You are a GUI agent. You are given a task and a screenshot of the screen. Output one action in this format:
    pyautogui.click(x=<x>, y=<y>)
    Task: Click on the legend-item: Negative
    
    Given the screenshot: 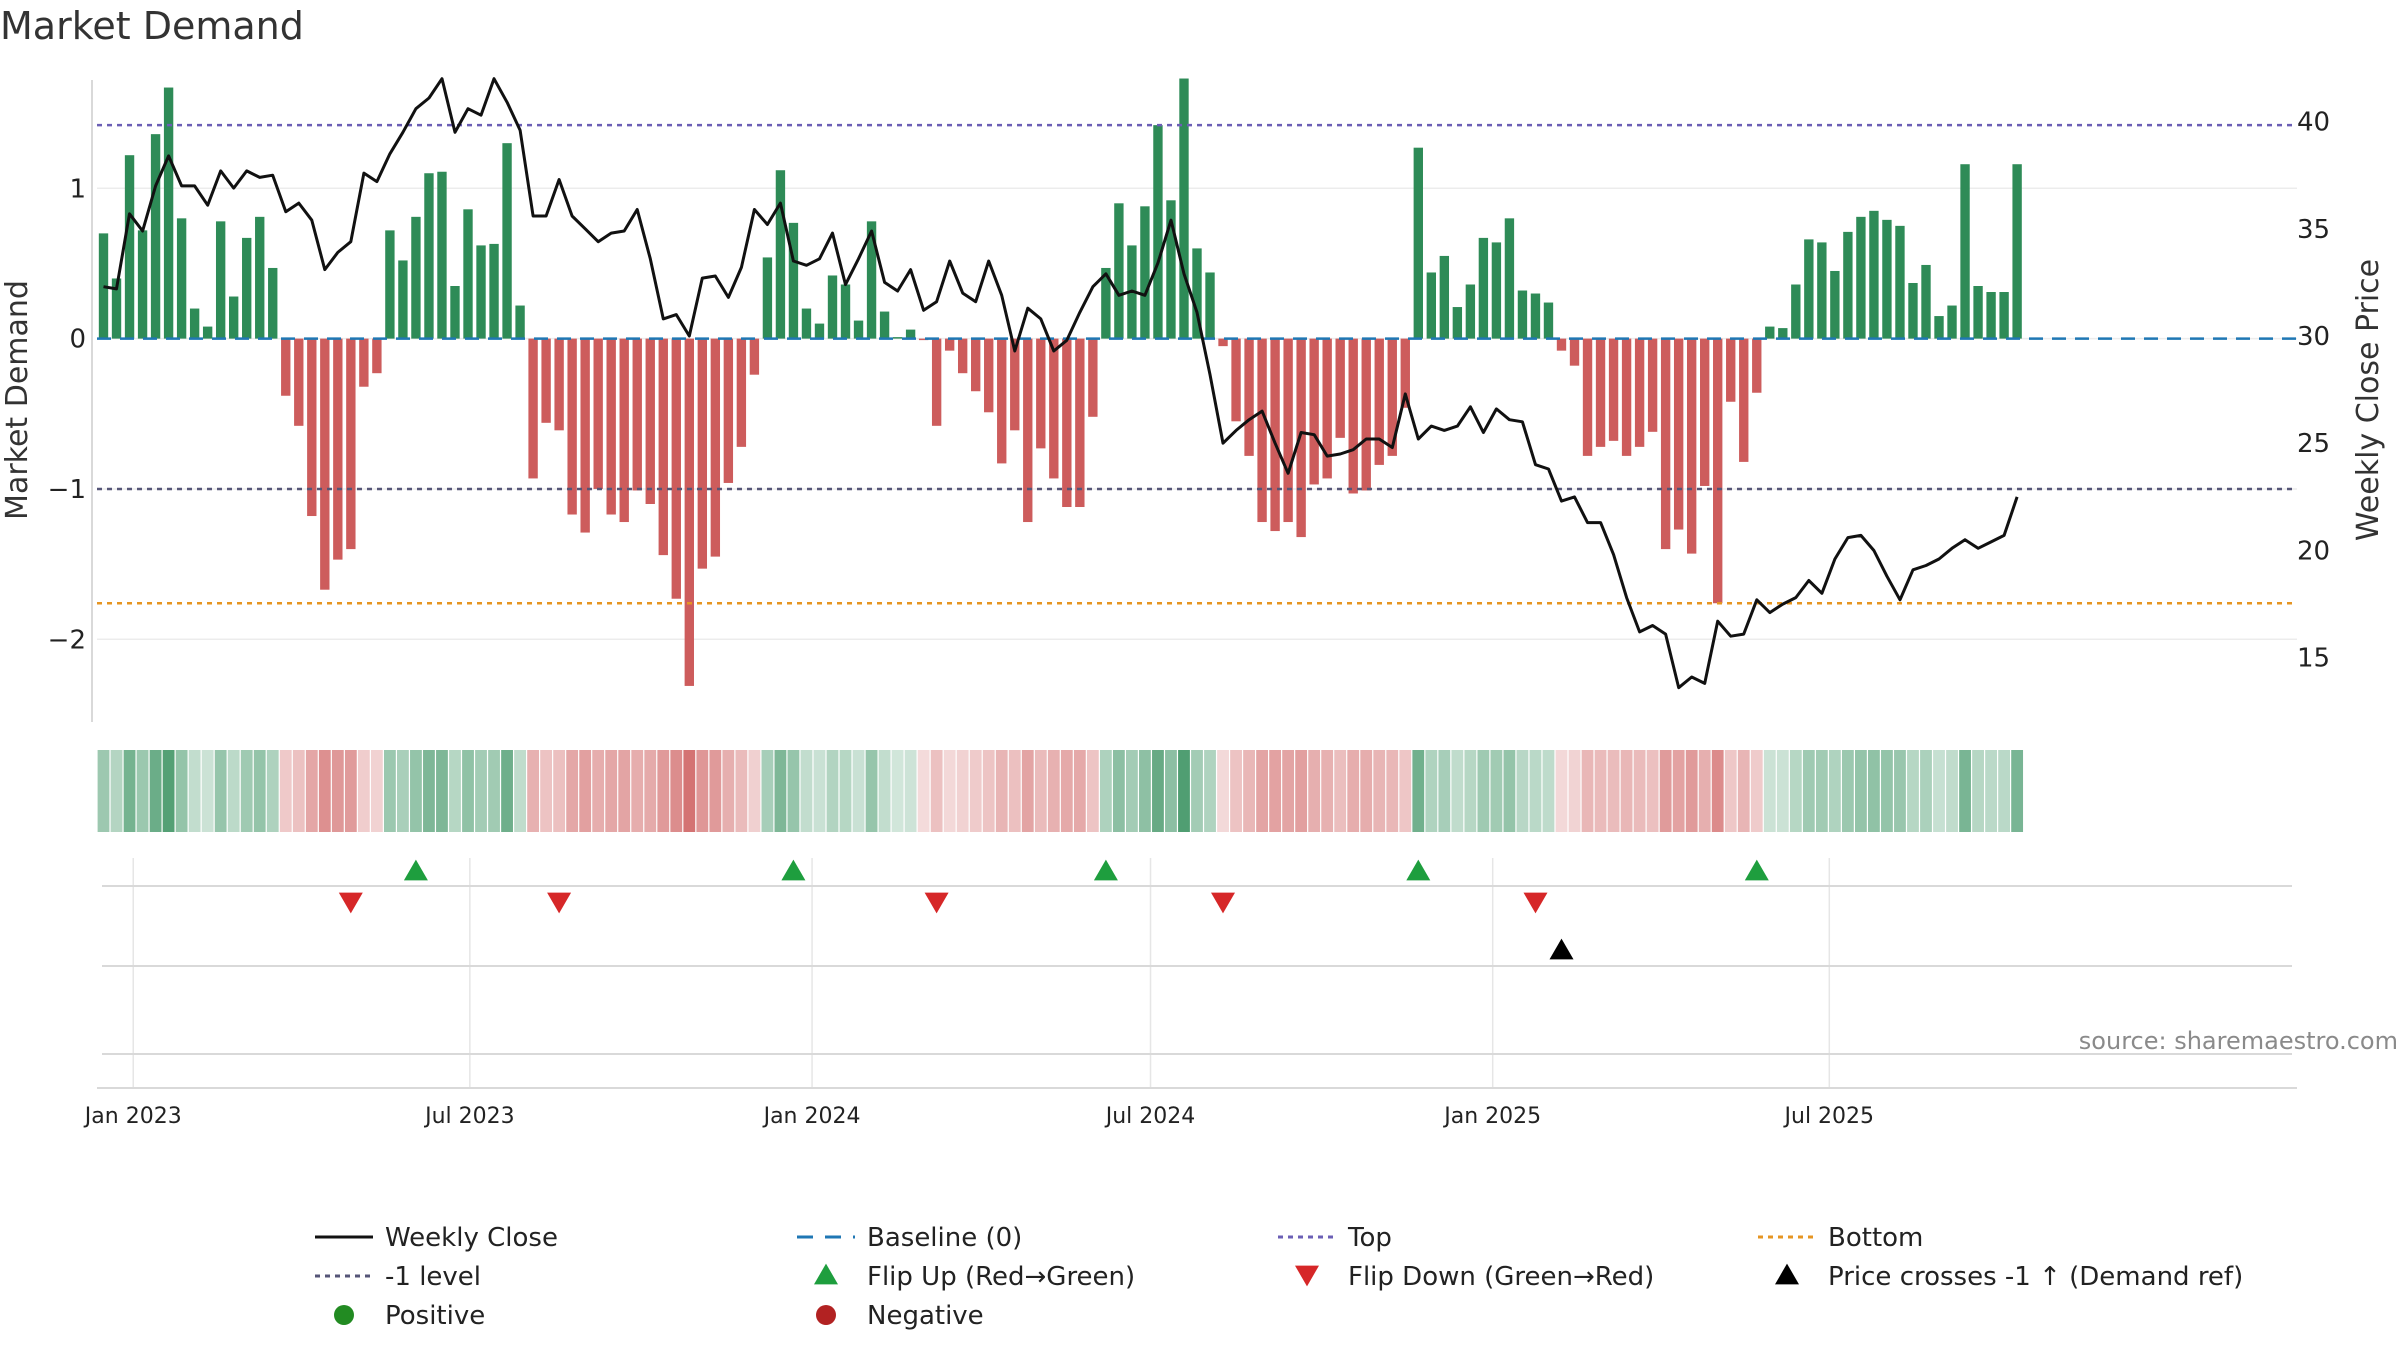 What is the action you would take?
    pyautogui.click(x=900, y=1316)
    